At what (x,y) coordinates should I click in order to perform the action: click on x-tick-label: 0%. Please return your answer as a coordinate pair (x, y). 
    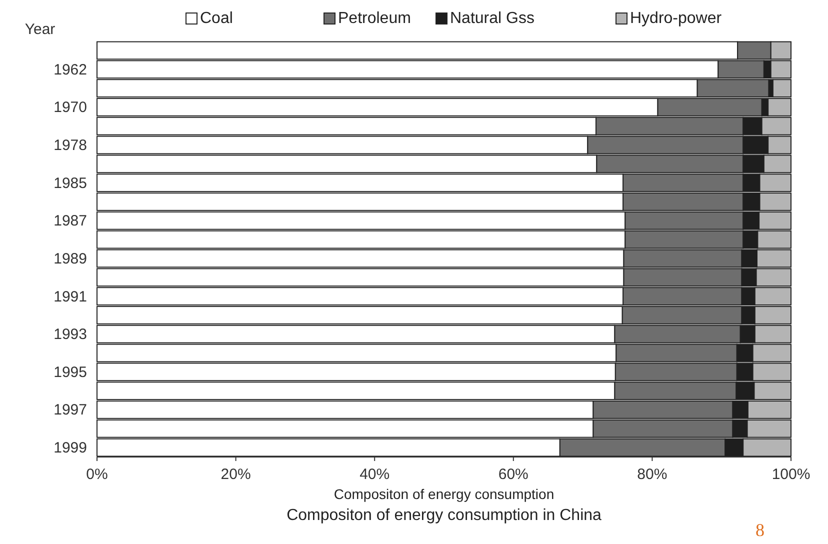
    Looking at the image, I should click on (97, 474).